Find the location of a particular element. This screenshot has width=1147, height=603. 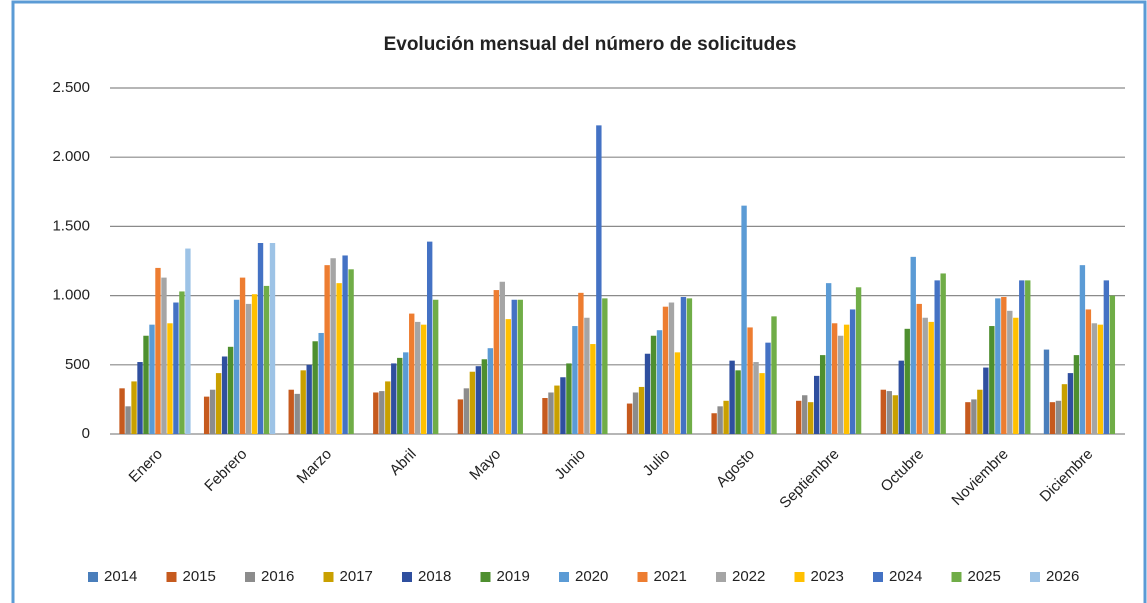

legend-label: 2026 is located at coordinates (1062, 576).